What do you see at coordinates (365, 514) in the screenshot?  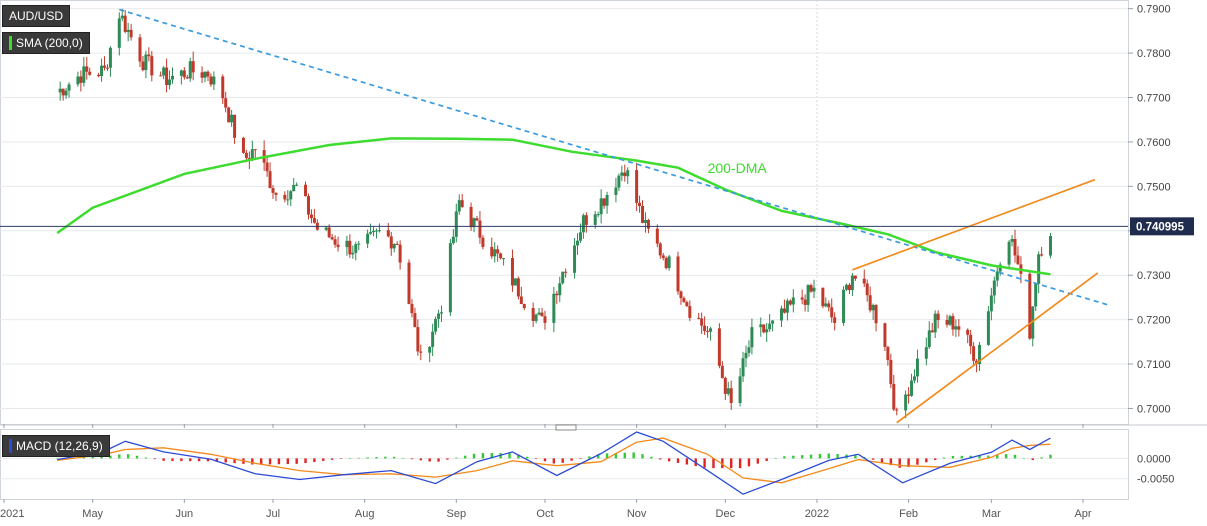 I see `x-tick-label: Aug` at bounding box center [365, 514].